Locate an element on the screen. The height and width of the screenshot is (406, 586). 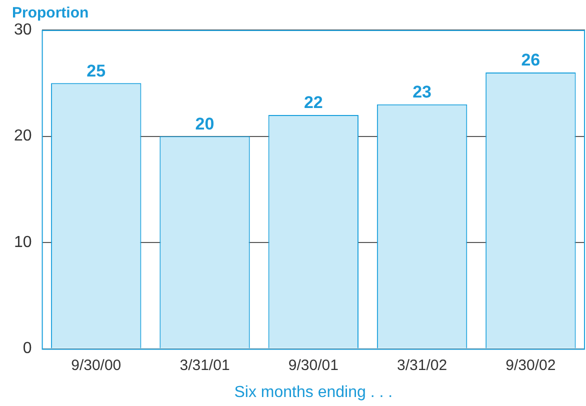
y-tick-label: 20 is located at coordinates (23, 136).